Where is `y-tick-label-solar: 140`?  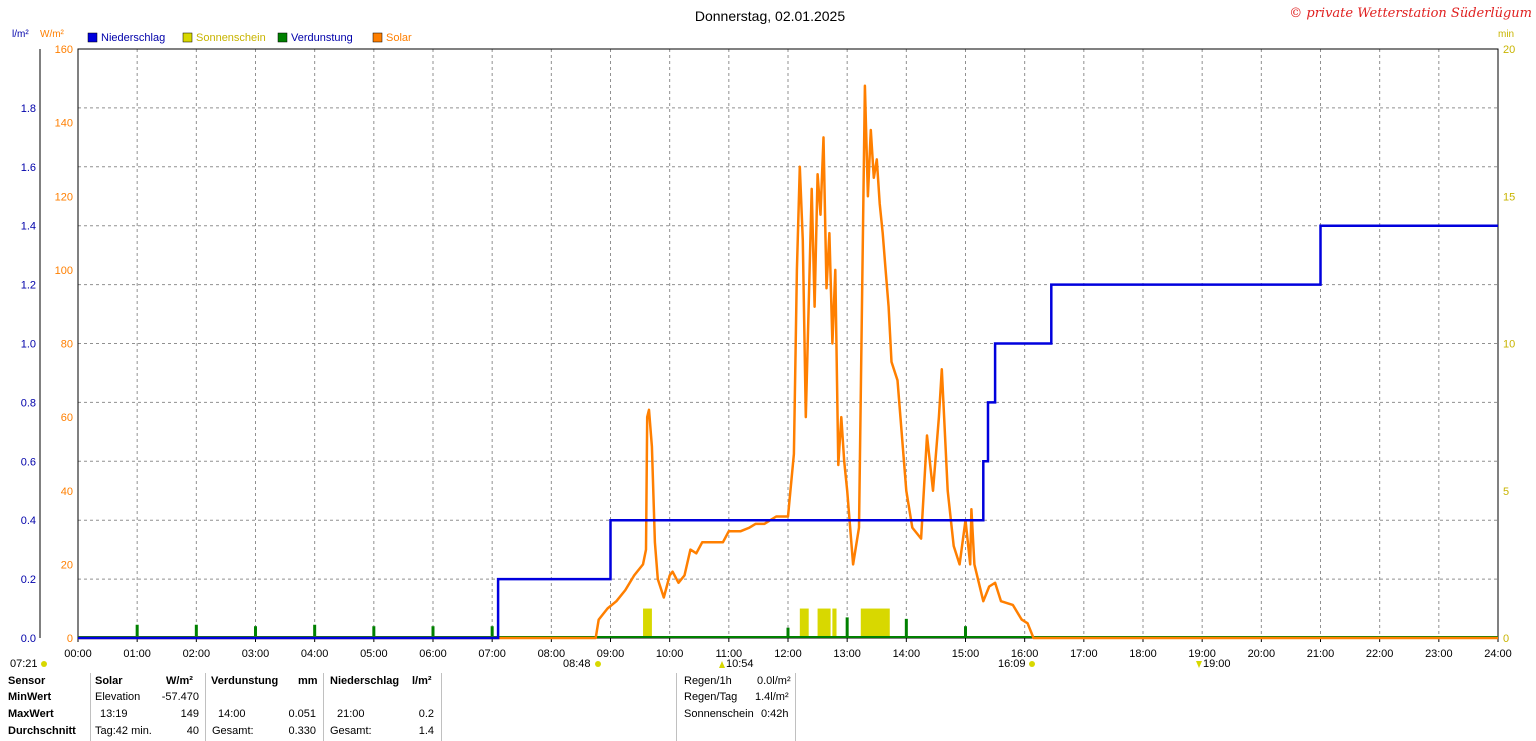 y-tick-label-solar: 140 is located at coordinates (64, 124).